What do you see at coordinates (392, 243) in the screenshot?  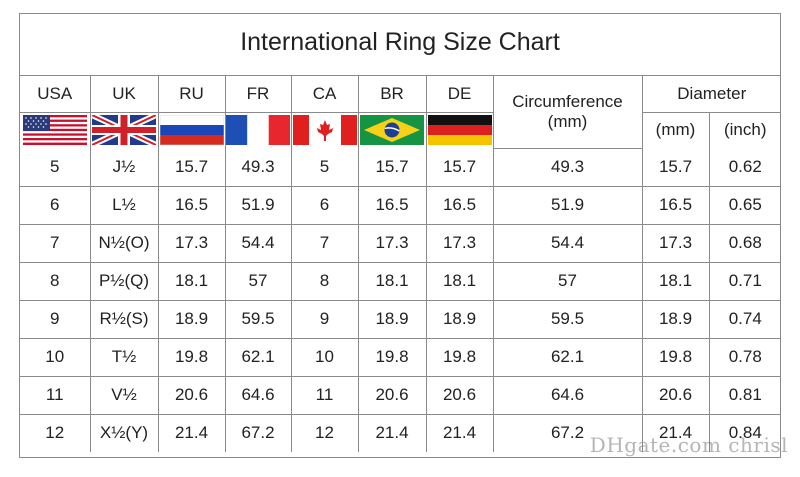 I see `cell-br: 17.3` at bounding box center [392, 243].